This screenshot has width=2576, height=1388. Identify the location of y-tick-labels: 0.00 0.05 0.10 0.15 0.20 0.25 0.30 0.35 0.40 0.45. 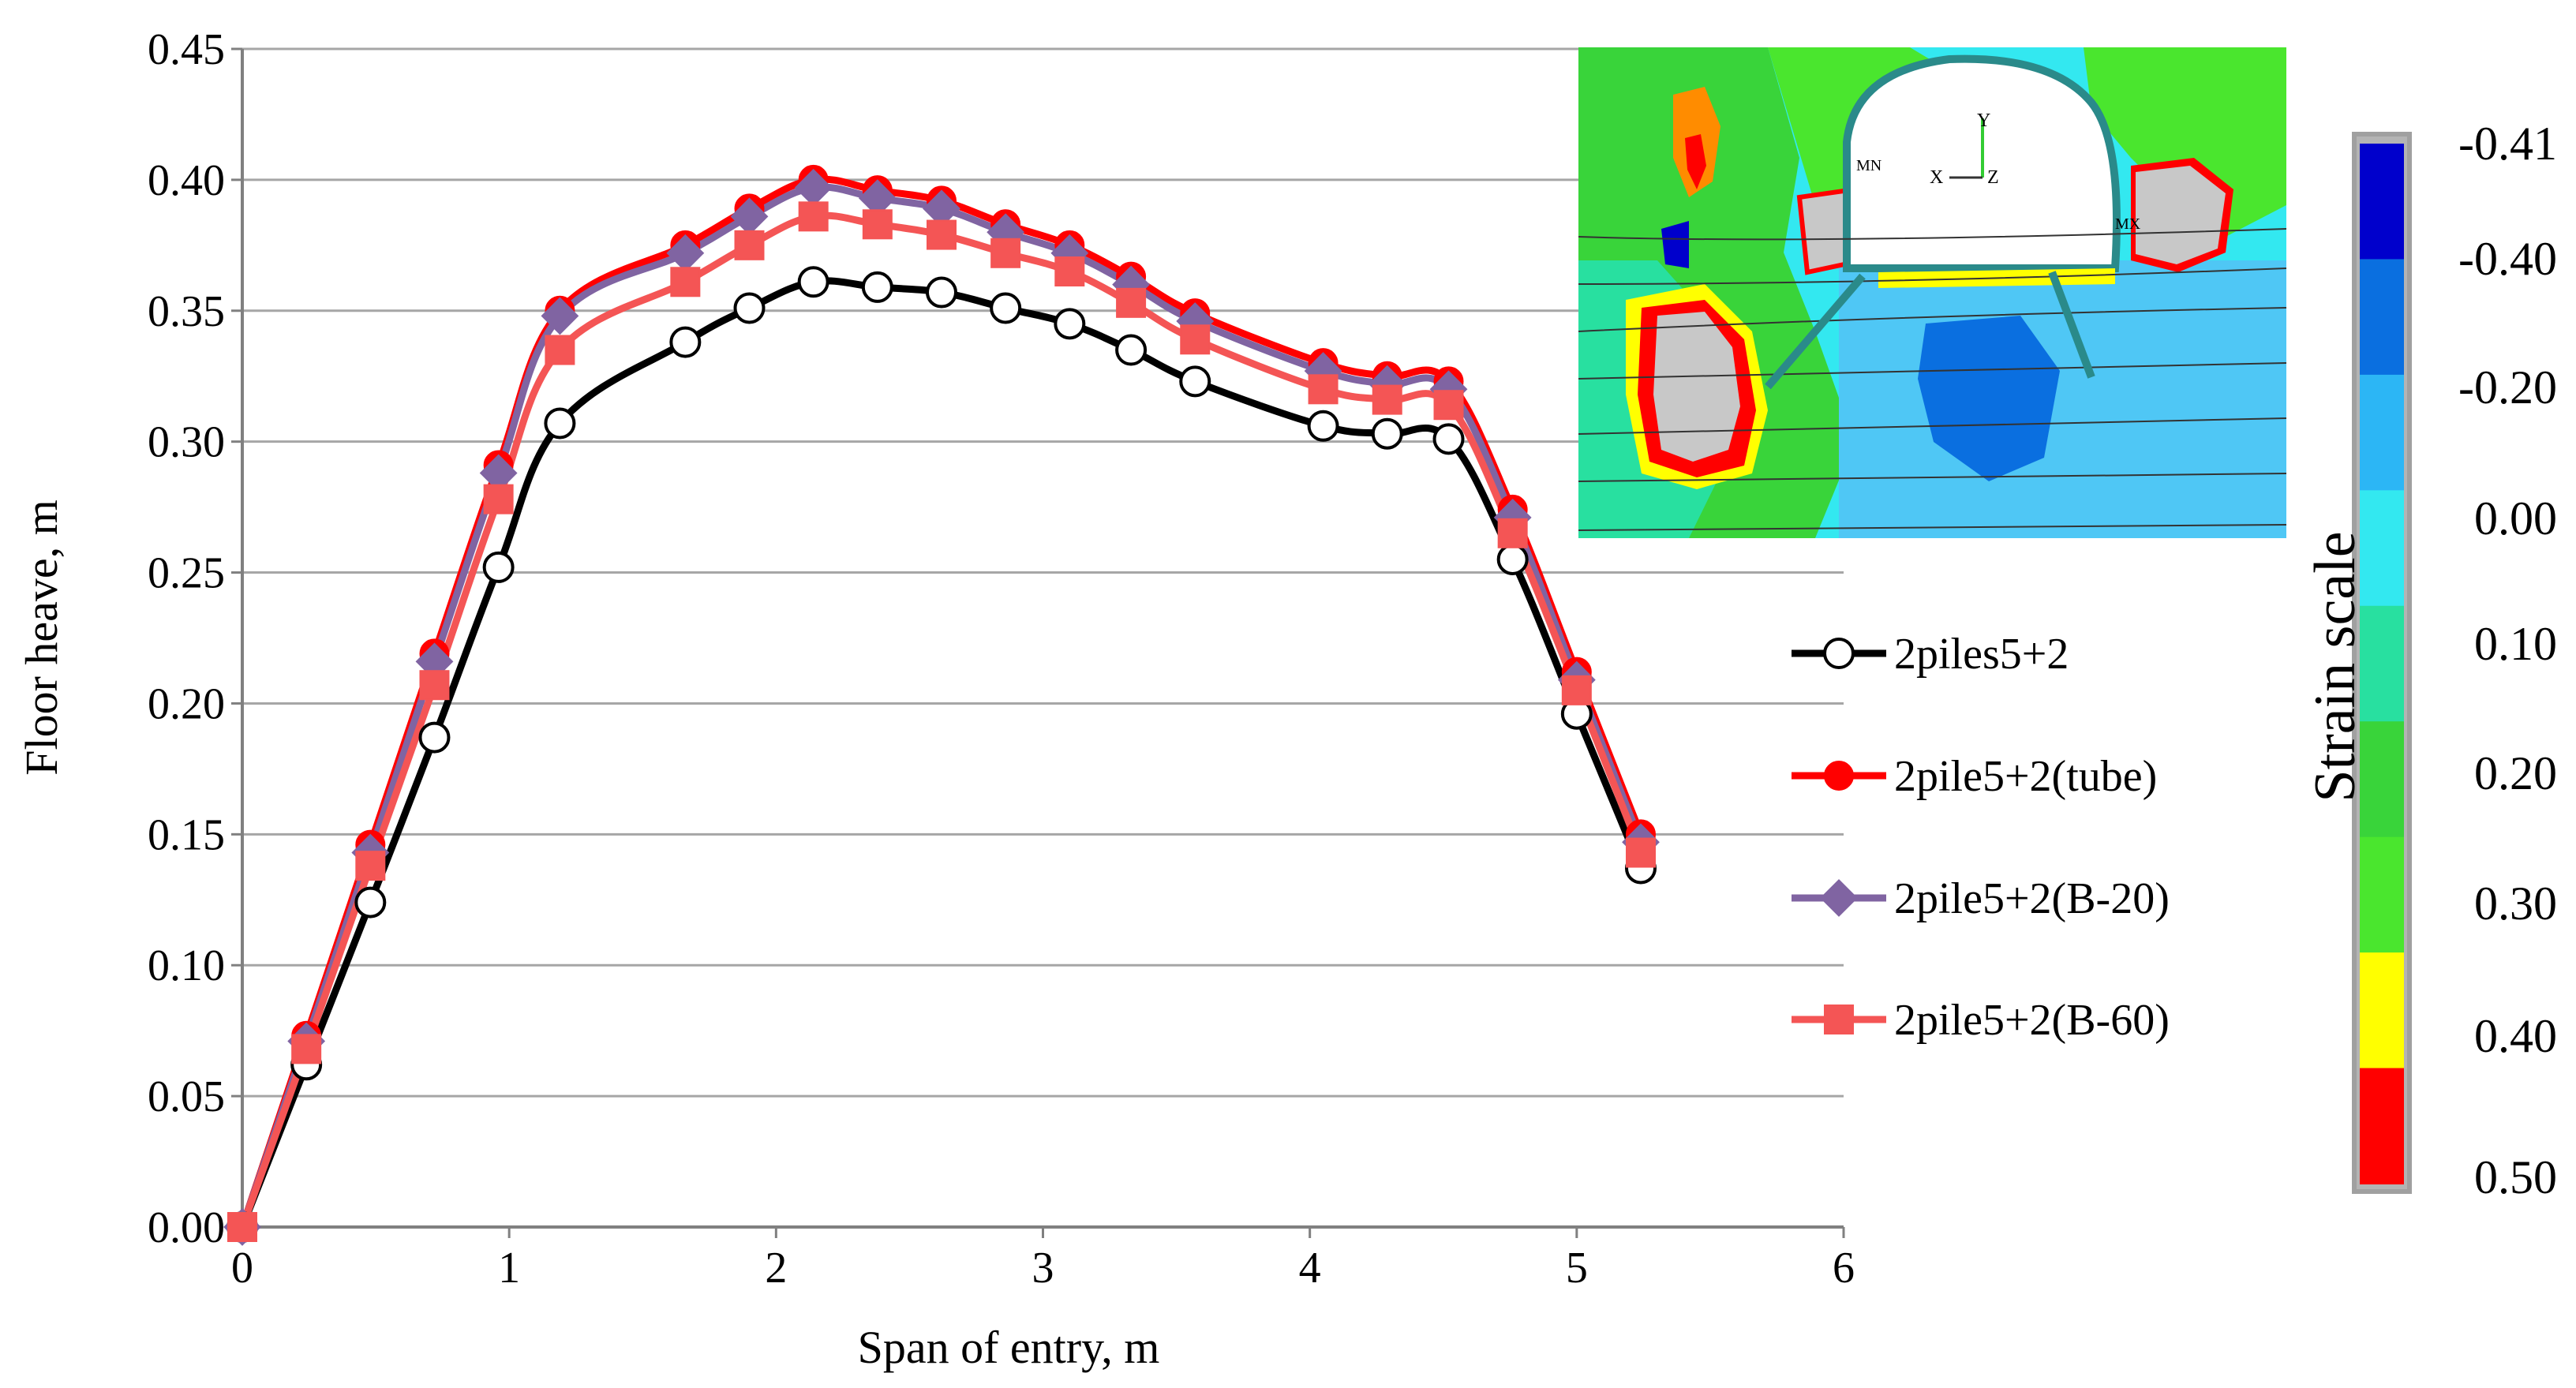
(186, 638).